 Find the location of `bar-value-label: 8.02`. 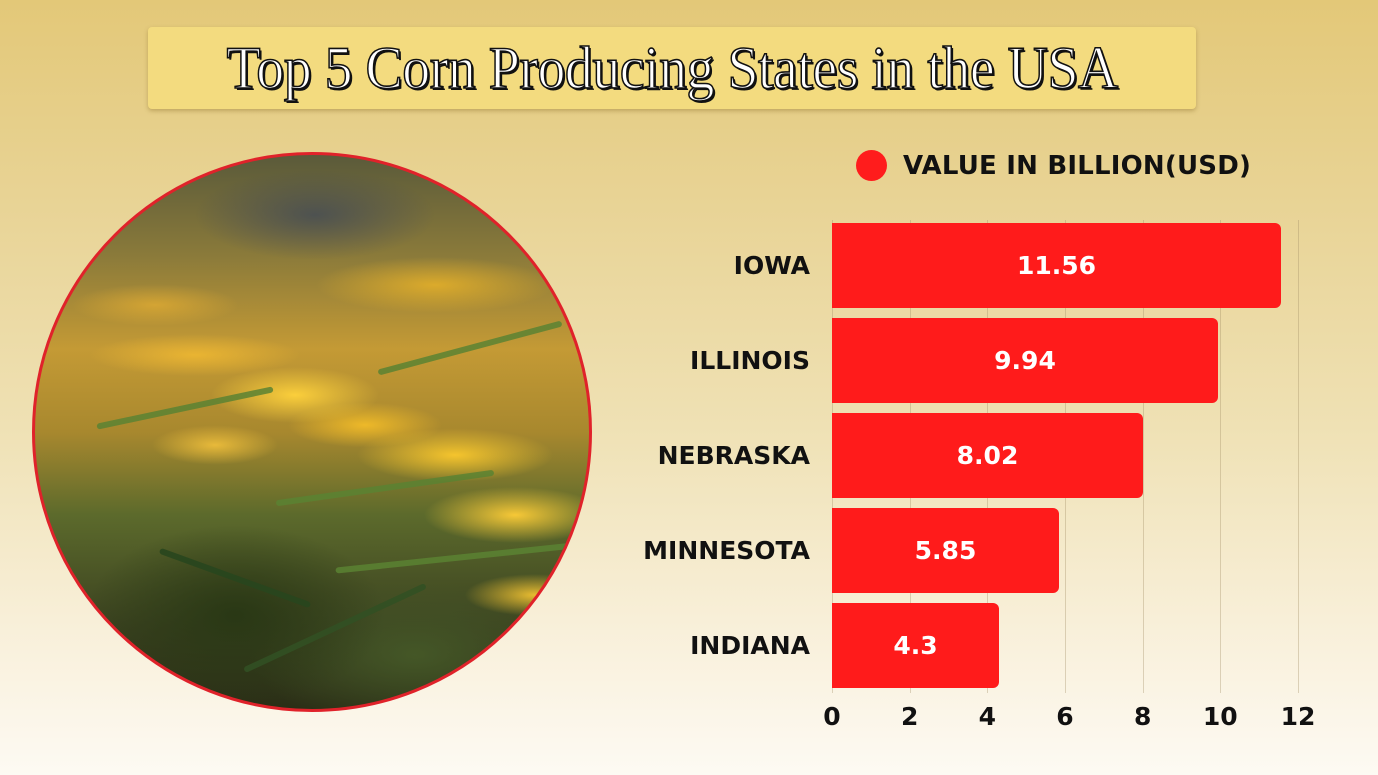

bar-value-label: 8.02 is located at coordinates (987, 455).